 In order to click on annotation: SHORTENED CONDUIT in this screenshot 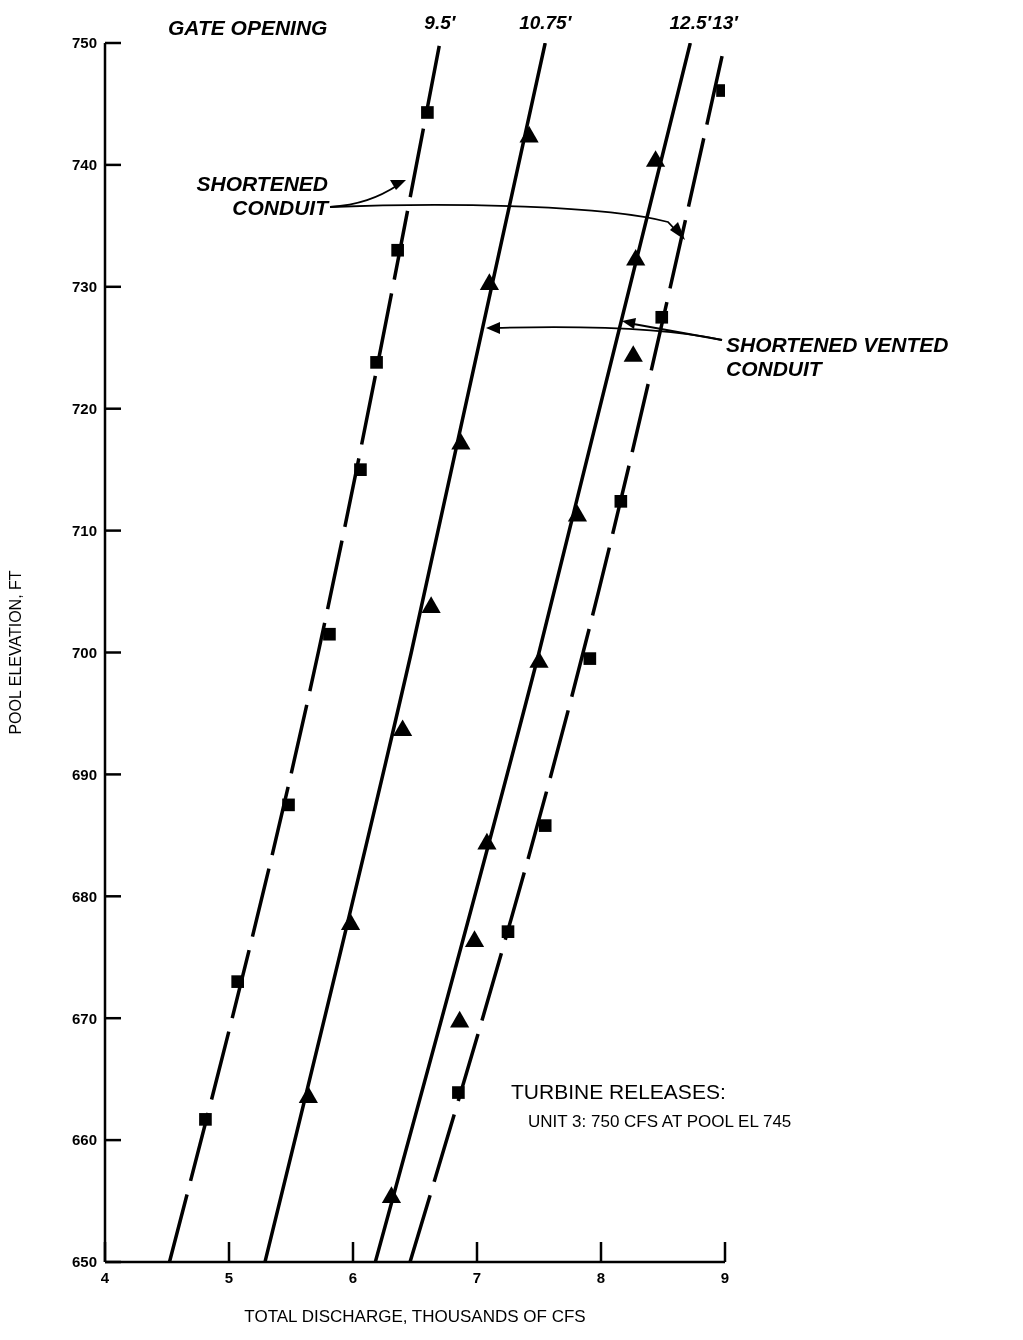, I will do `click(261, 196)`.